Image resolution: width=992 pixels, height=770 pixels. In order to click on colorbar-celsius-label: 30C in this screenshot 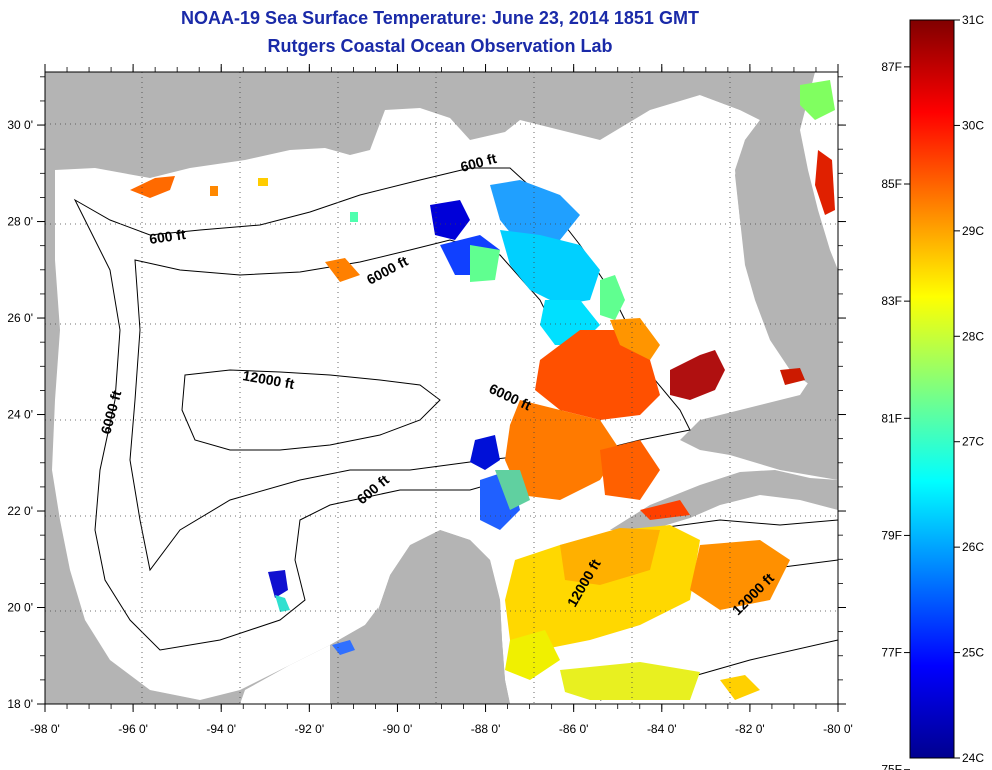, I will do `click(973, 125)`.